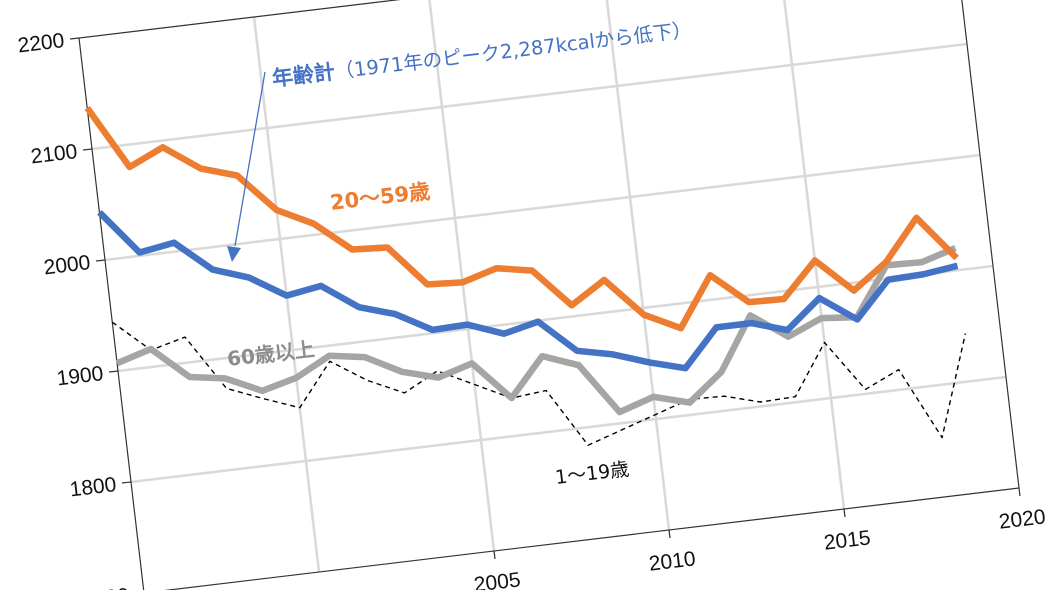 The image size is (1050, 590). Describe the element at coordinates (105, 587) in the screenshot. I see `y-tick-label: 1700` at that location.